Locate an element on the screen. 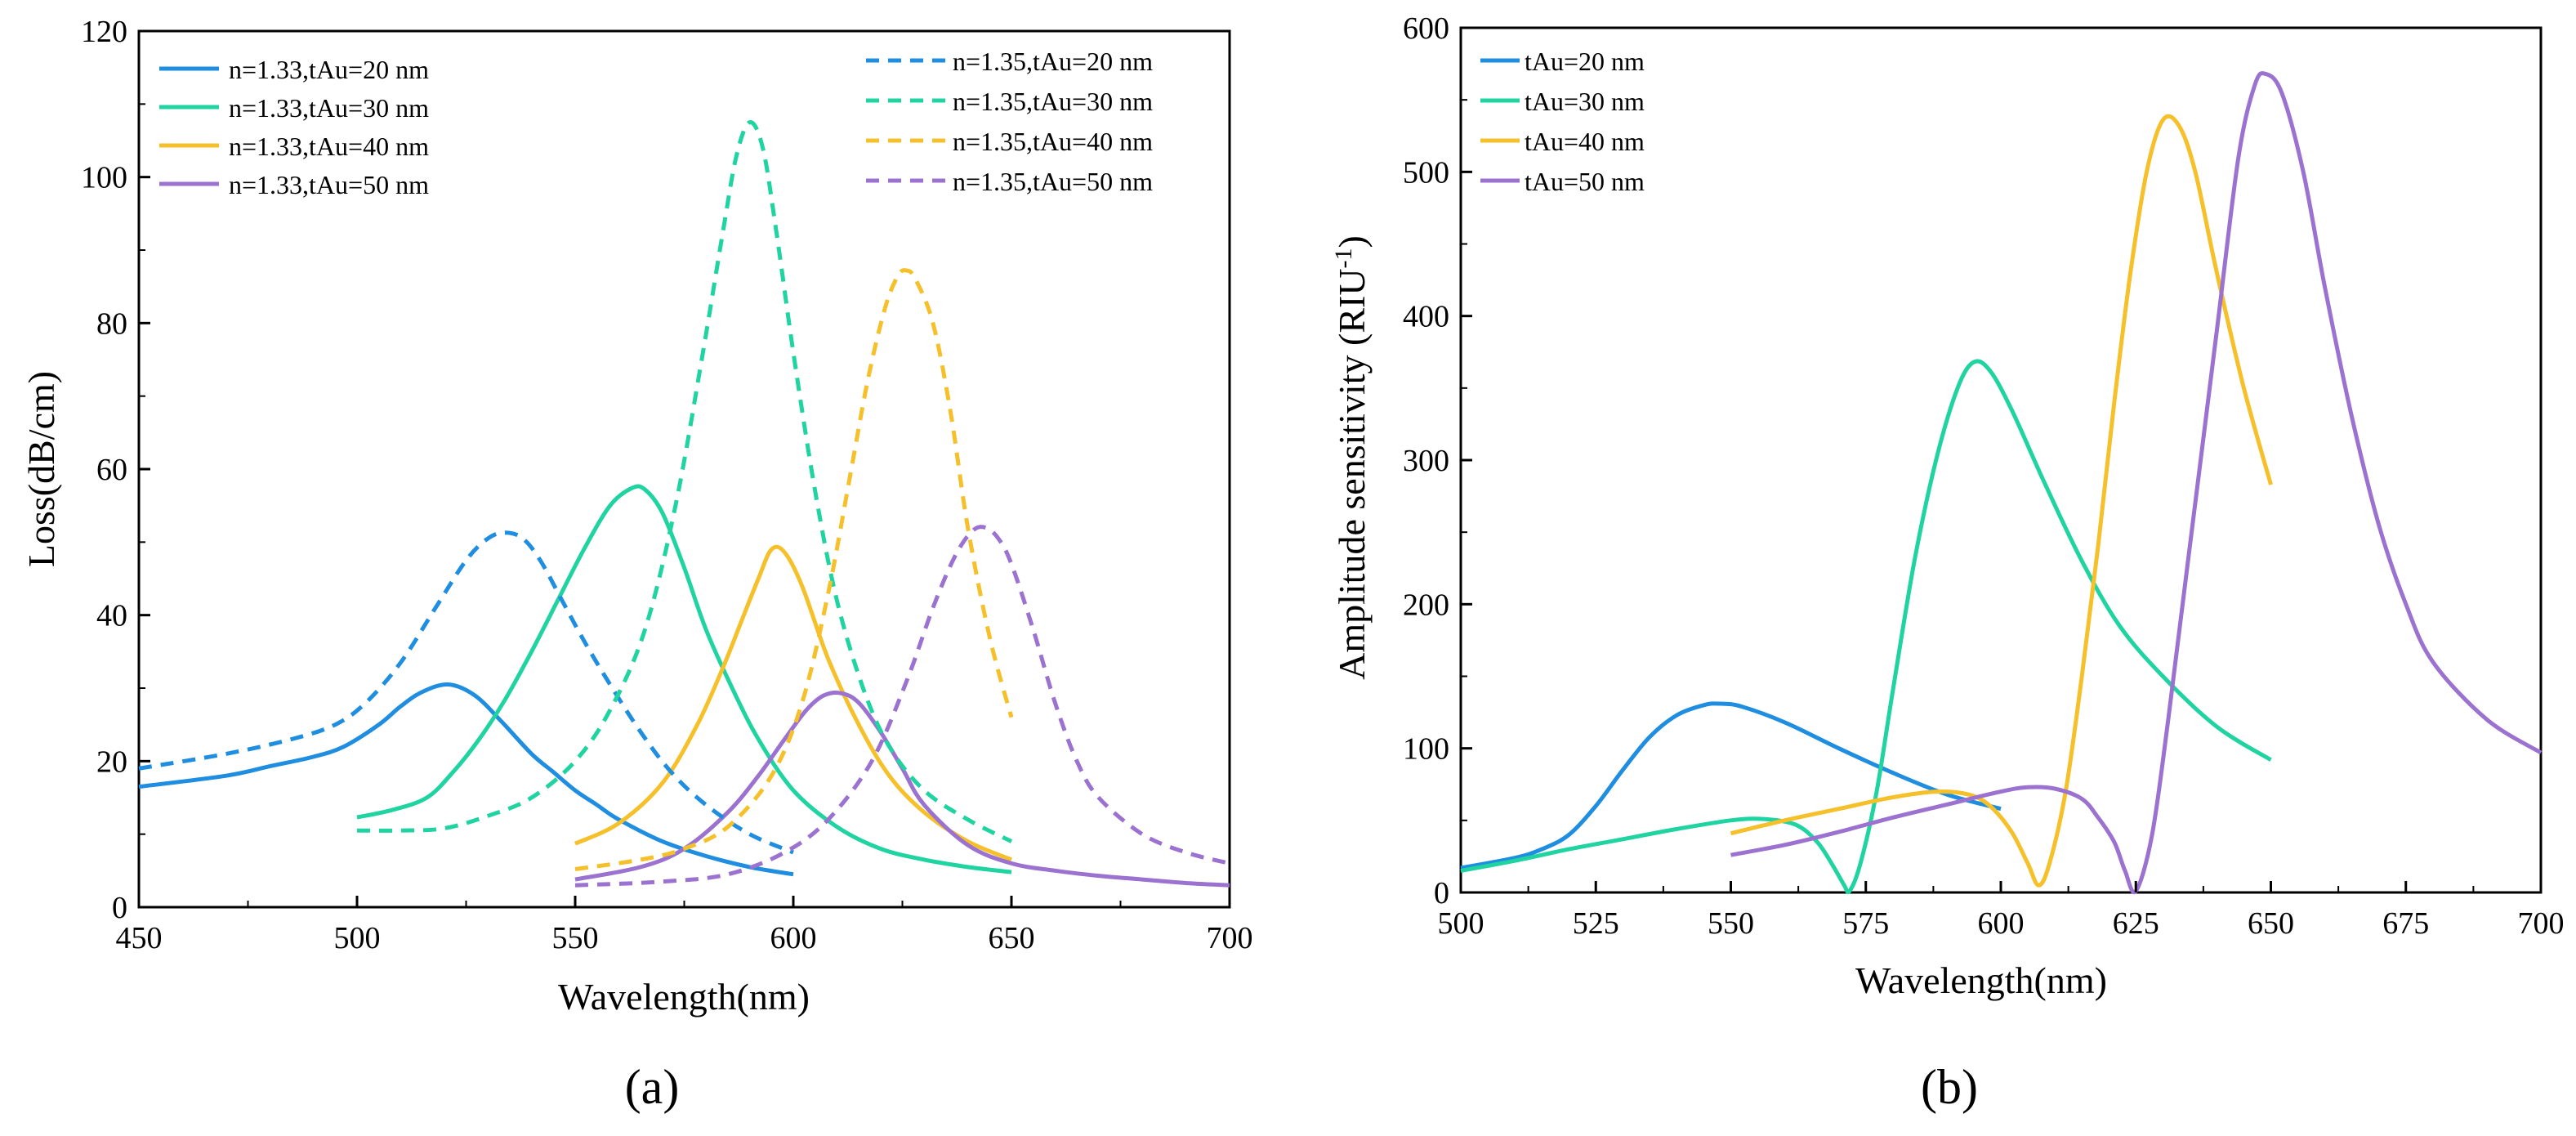 The height and width of the screenshot is (1136, 2576). y-tick-label-a-6: 100 is located at coordinates (104, 178).